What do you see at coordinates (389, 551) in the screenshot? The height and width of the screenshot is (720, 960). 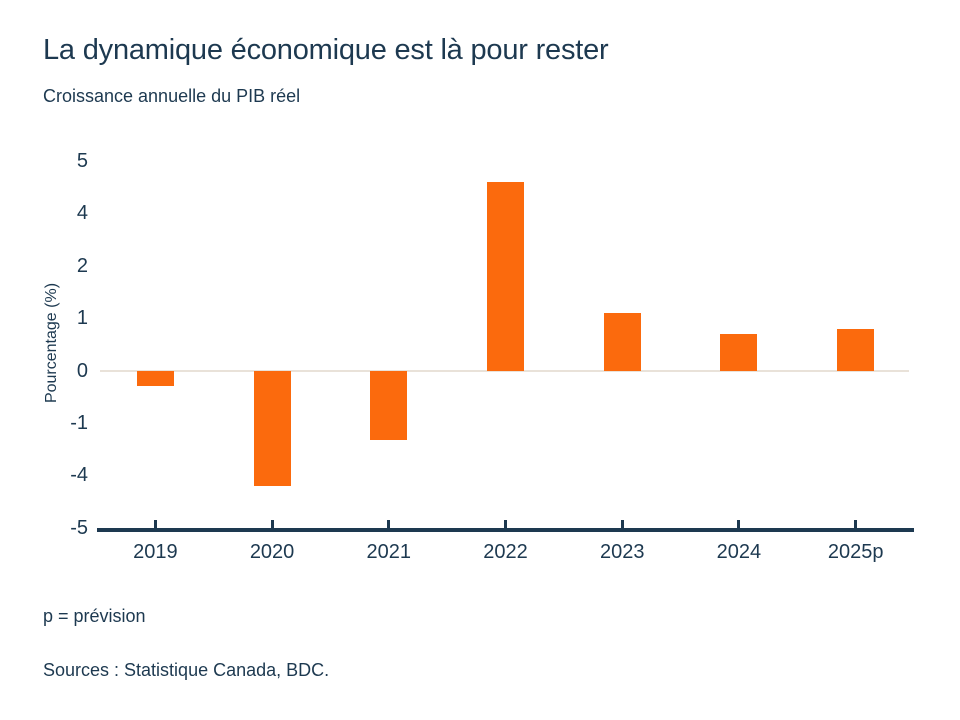 I see `x-tick-label-2021: 2021` at bounding box center [389, 551].